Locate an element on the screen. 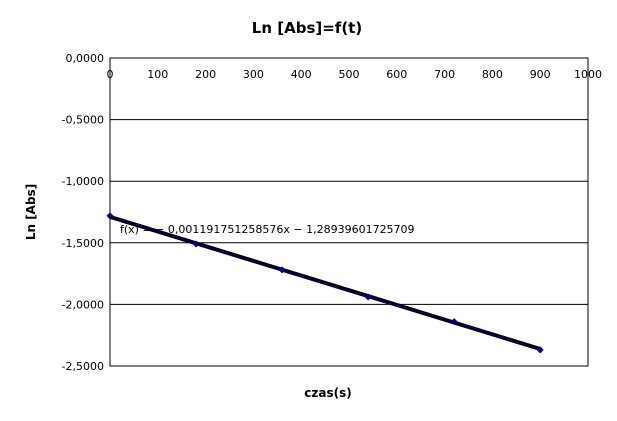 The image size is (617, 421). x-tick-labels: 0 100 200 300 400 500 600 700 800 900 1000 is located at coordinates (355, 74).